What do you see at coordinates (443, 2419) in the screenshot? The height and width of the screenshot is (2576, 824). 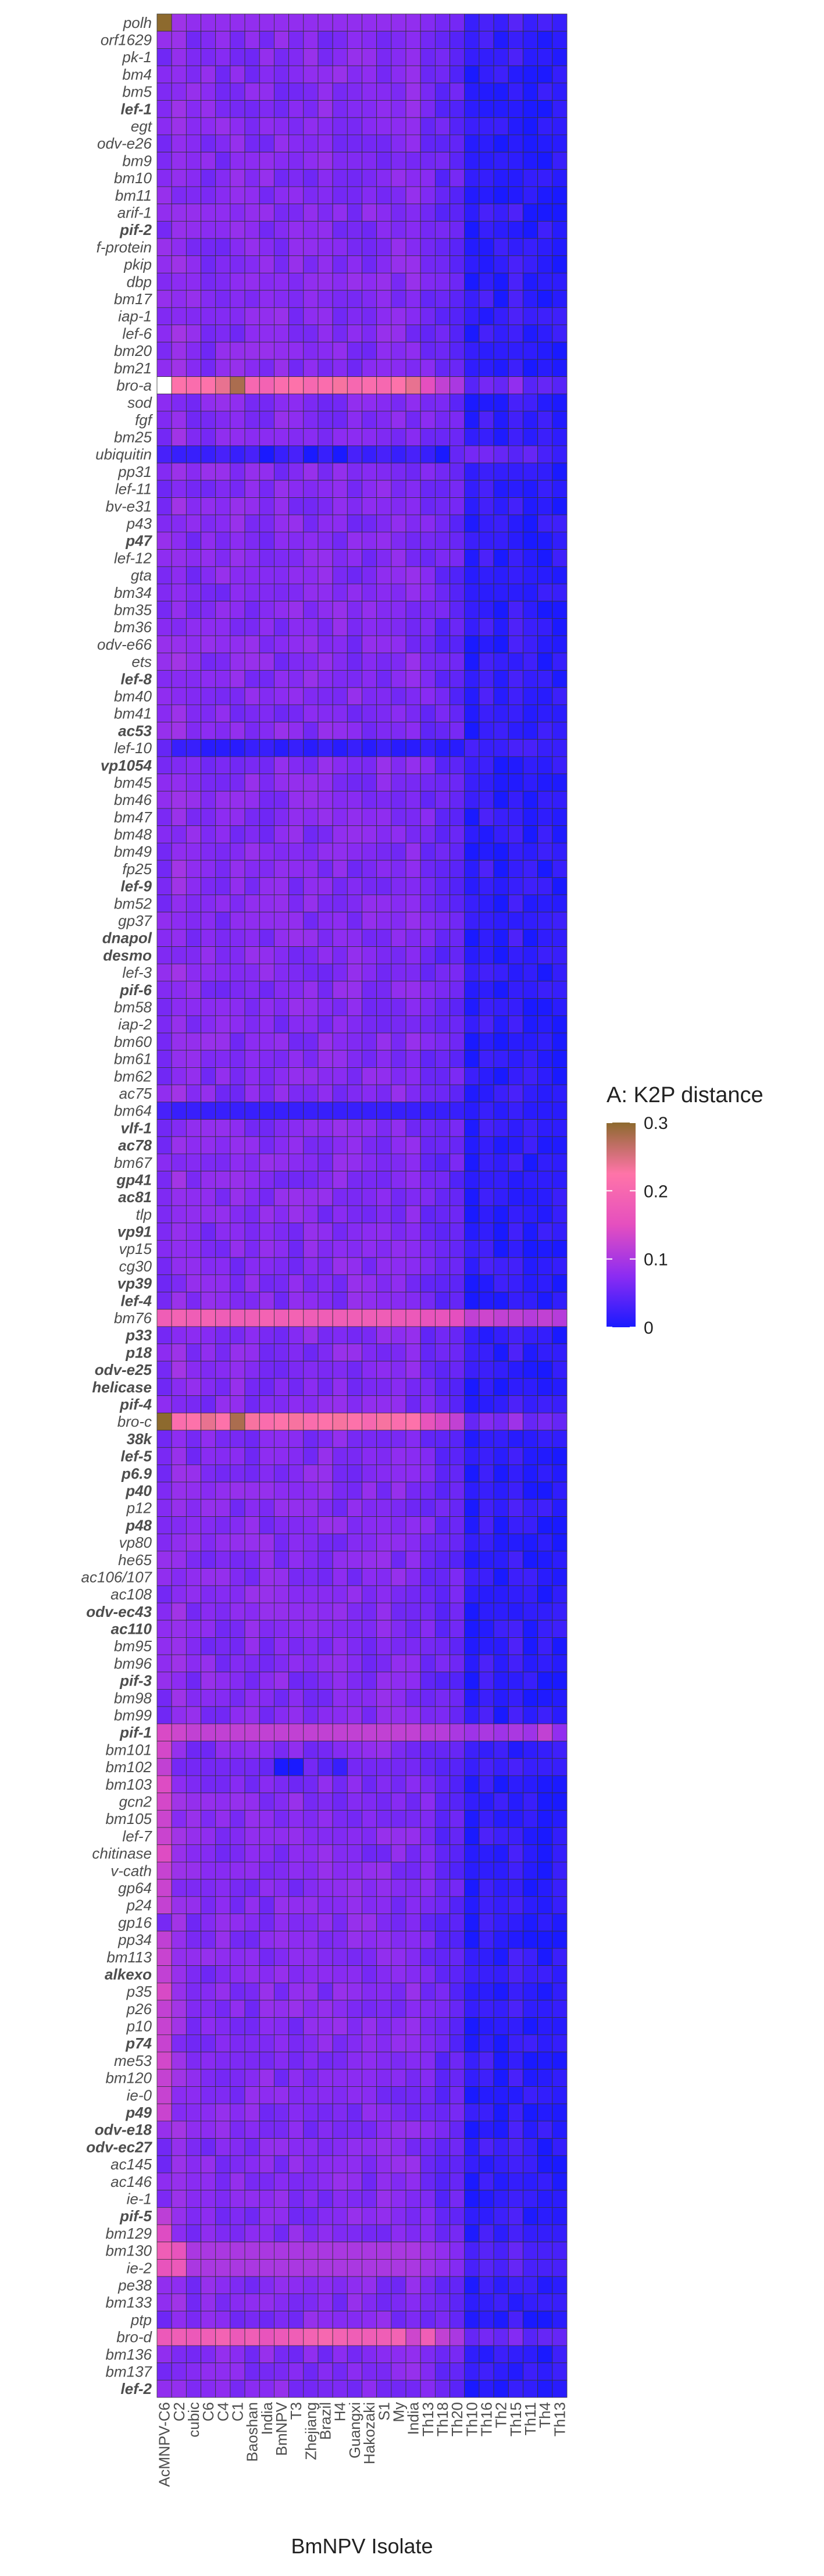 I see `x-tick-label: Th18` at bounding box center [443, 2419].